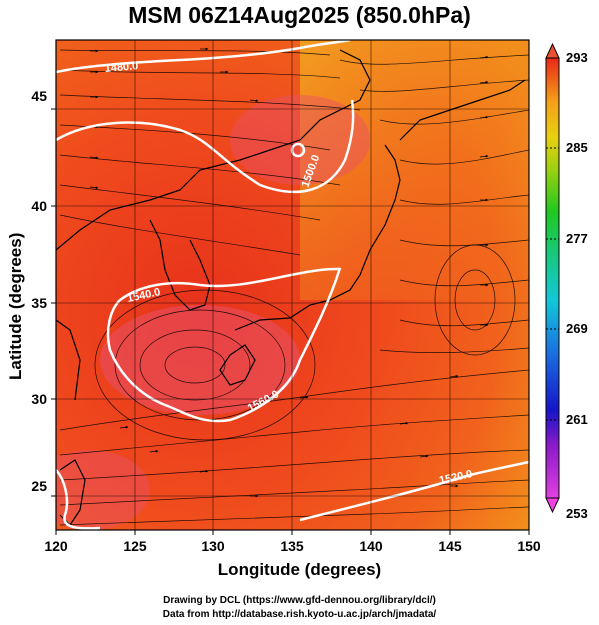 The height and width of the screenshot is (625, 599). I want to click on colorbar: 293 285 277 269 261 253, so click(566, 281).